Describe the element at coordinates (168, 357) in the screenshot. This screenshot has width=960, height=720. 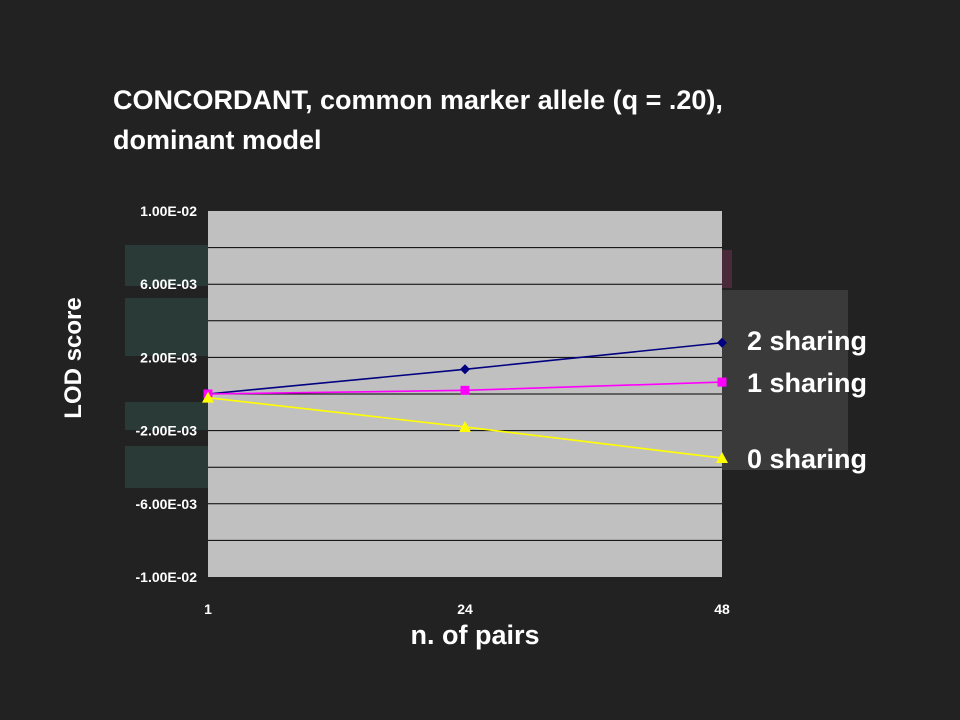
I see `y-tick-label: 2.00E-03` at that location.